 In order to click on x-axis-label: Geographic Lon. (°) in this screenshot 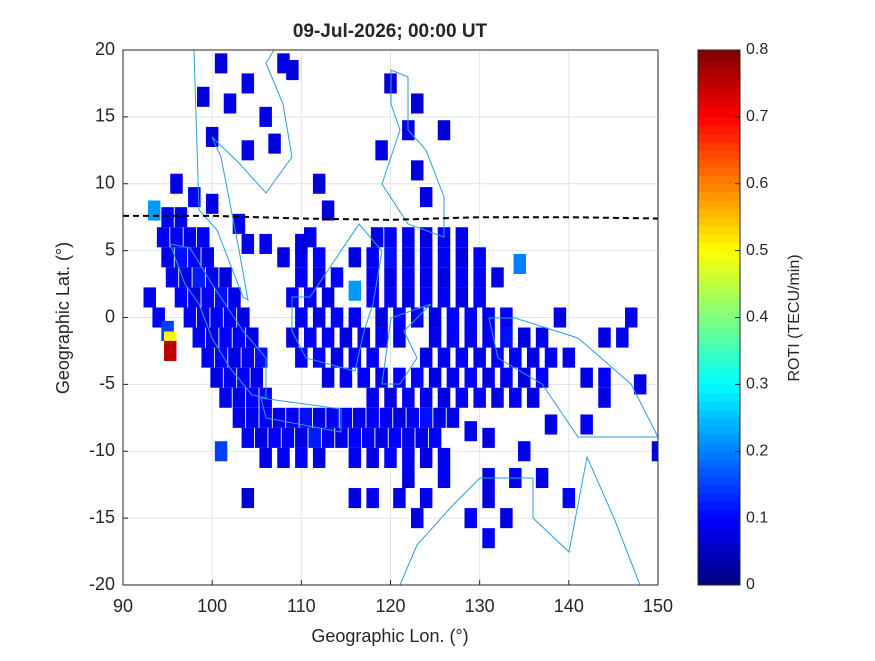, I will do `click(389, 636)`.